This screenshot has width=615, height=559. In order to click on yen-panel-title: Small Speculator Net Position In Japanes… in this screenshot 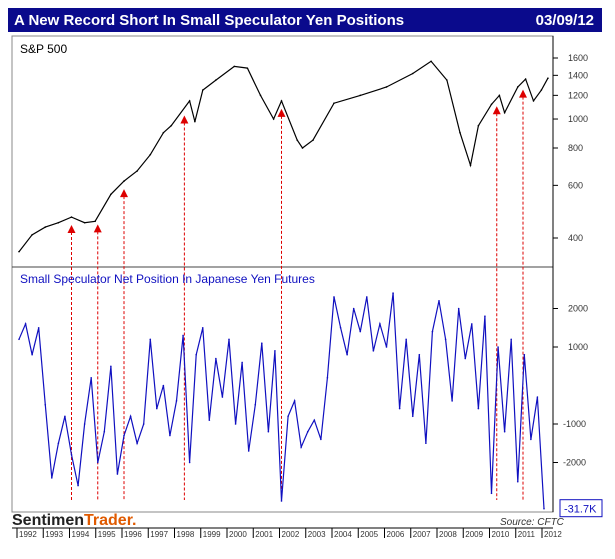, I will do `click(167, 279)`.